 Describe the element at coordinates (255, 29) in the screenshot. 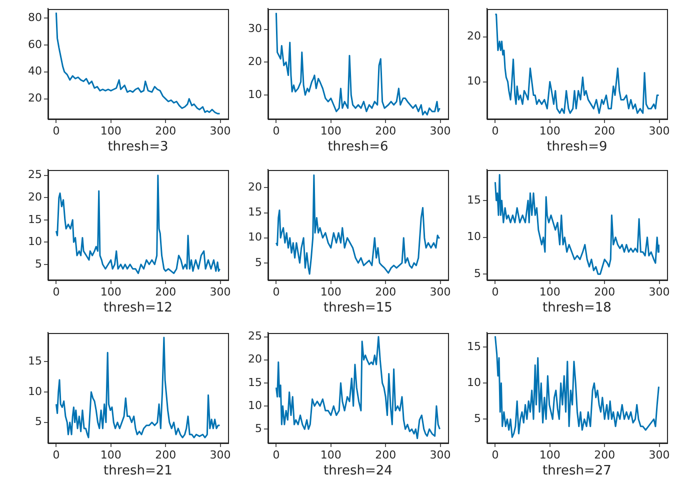

I see `y-tick-label: 30` at that location.